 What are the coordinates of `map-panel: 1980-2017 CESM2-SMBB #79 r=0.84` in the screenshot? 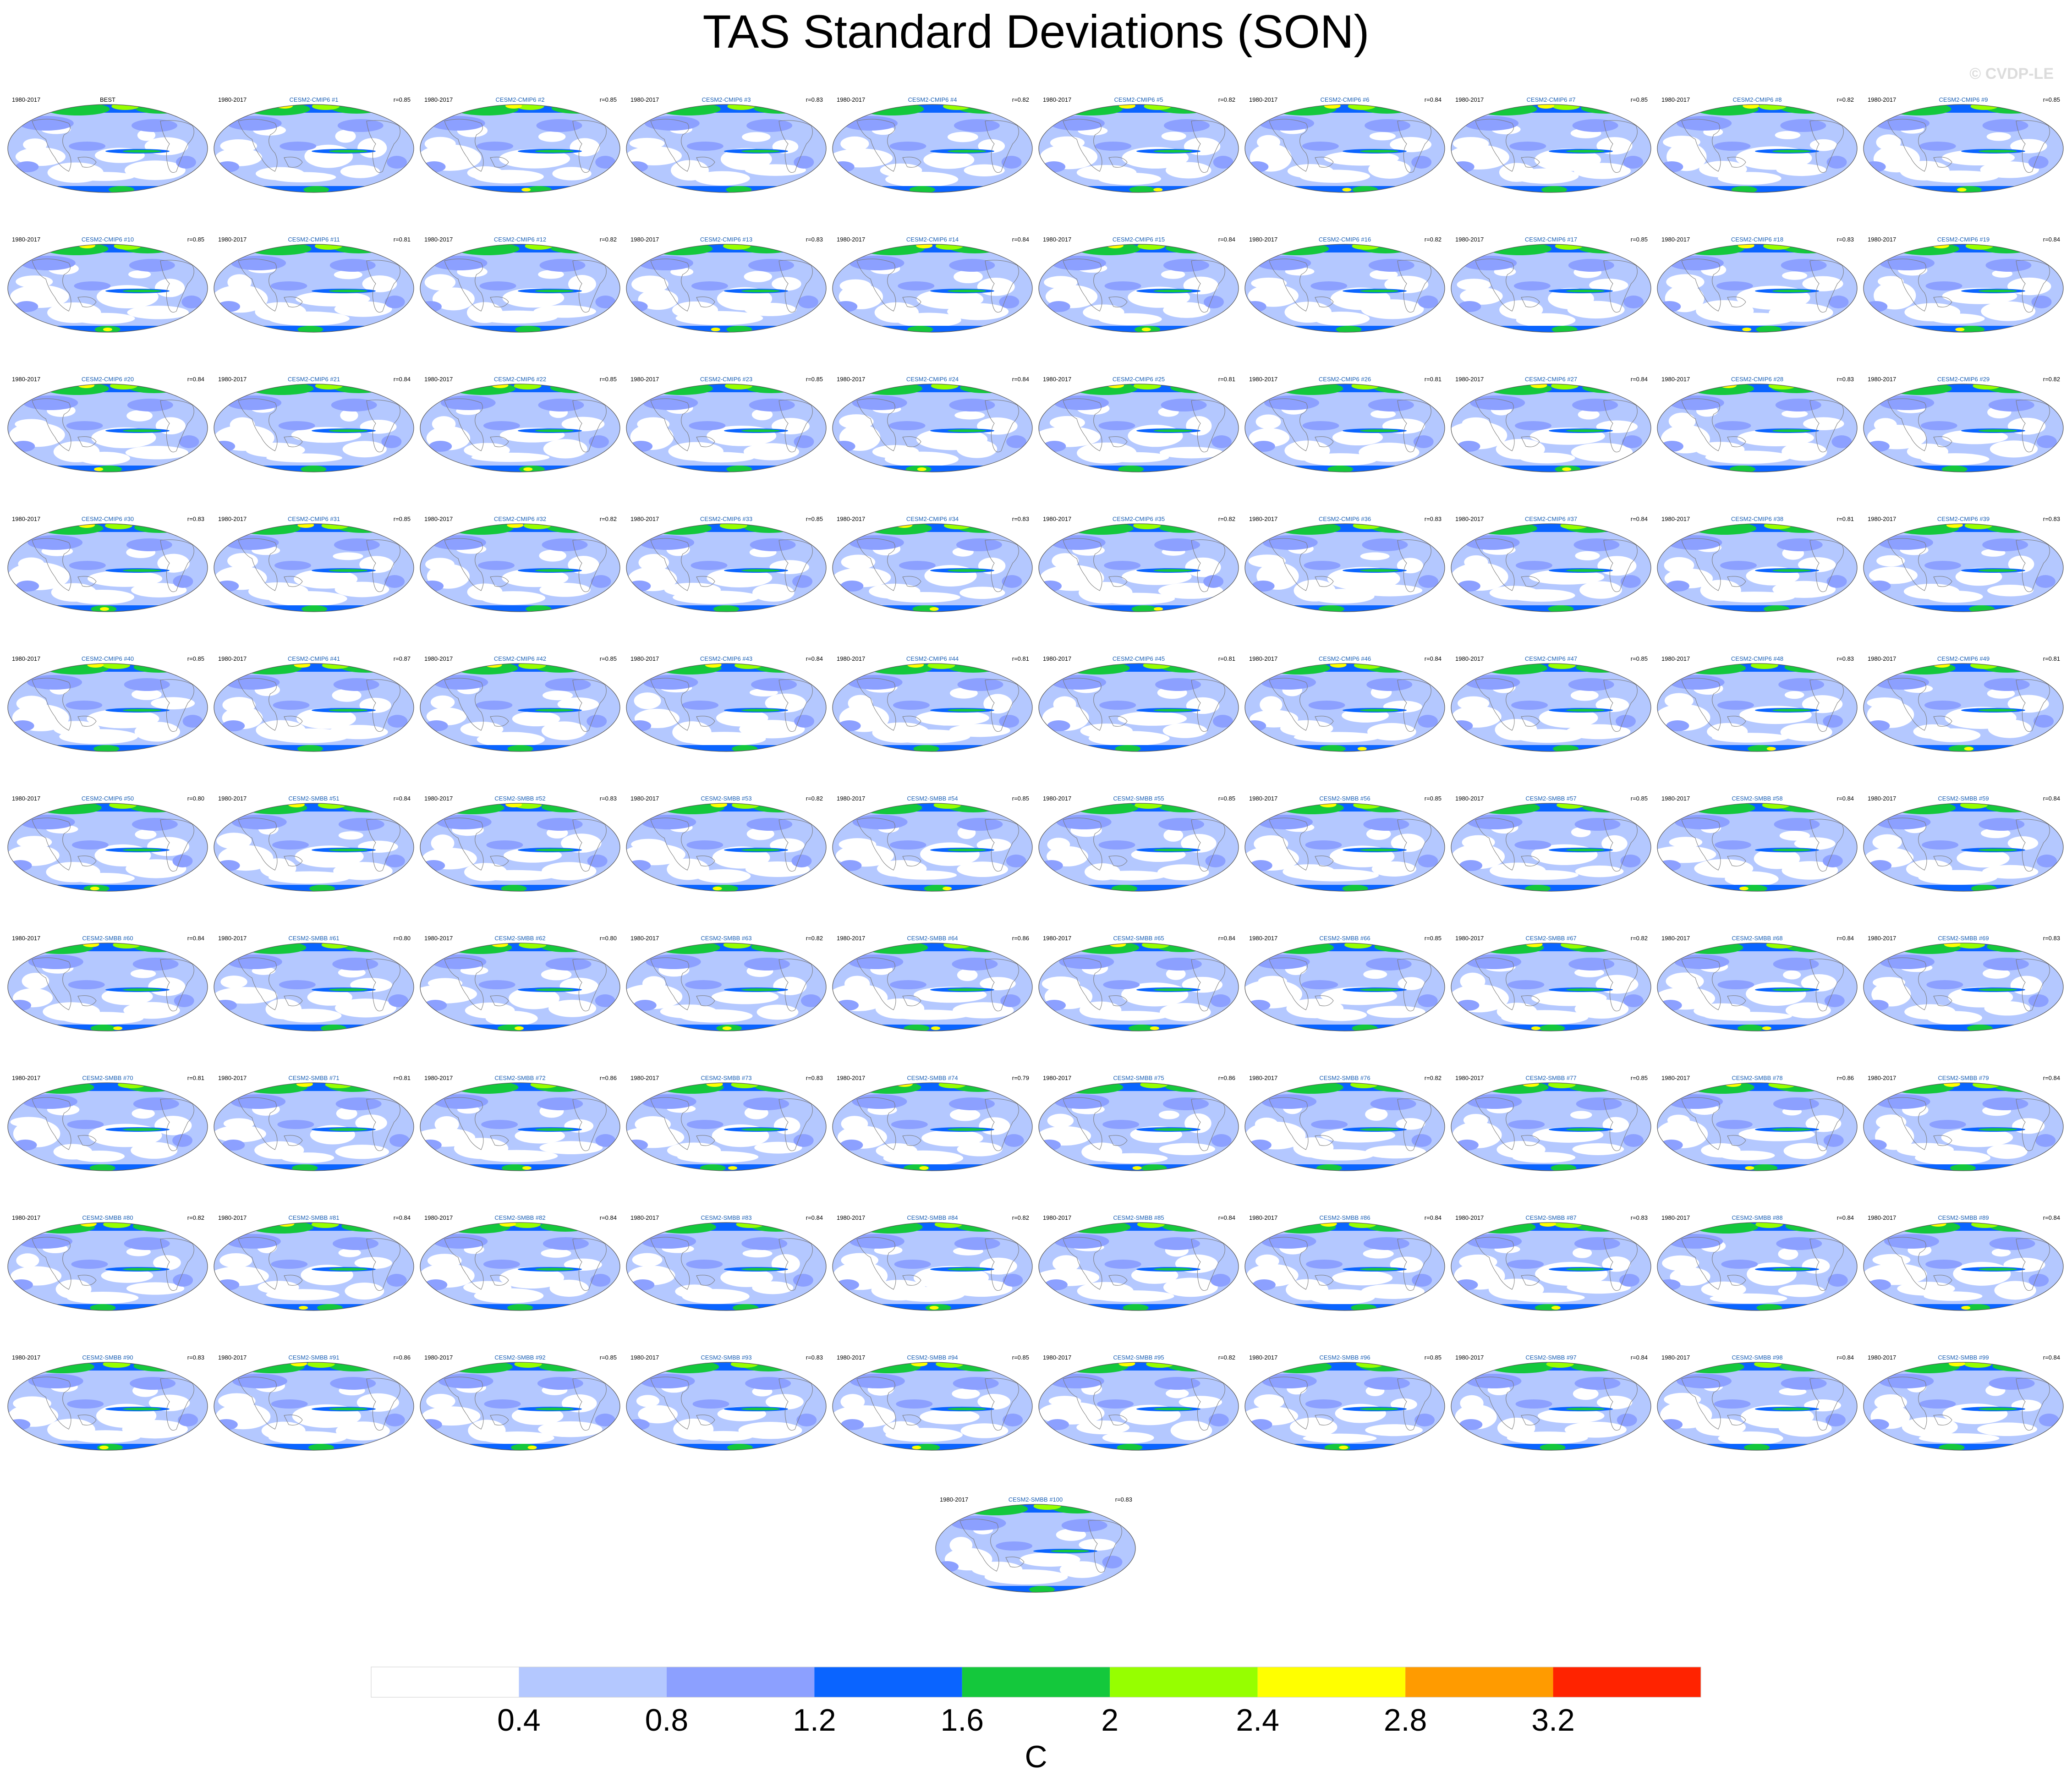 It's located at (1963, 1143).